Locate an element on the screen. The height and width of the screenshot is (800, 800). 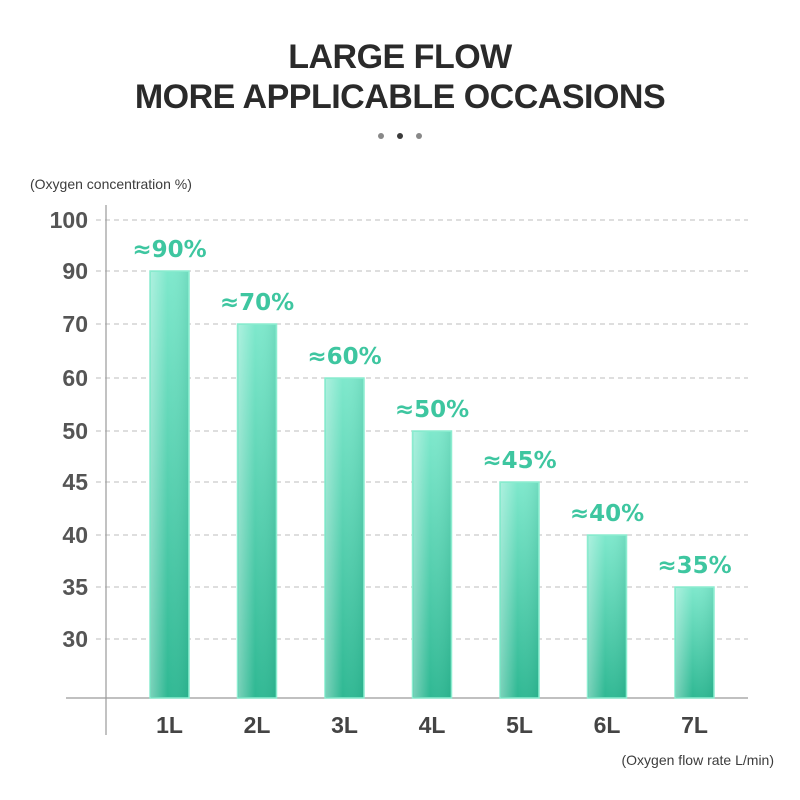
value-label-1L: ≈90% is located at coordinates (169, 250).